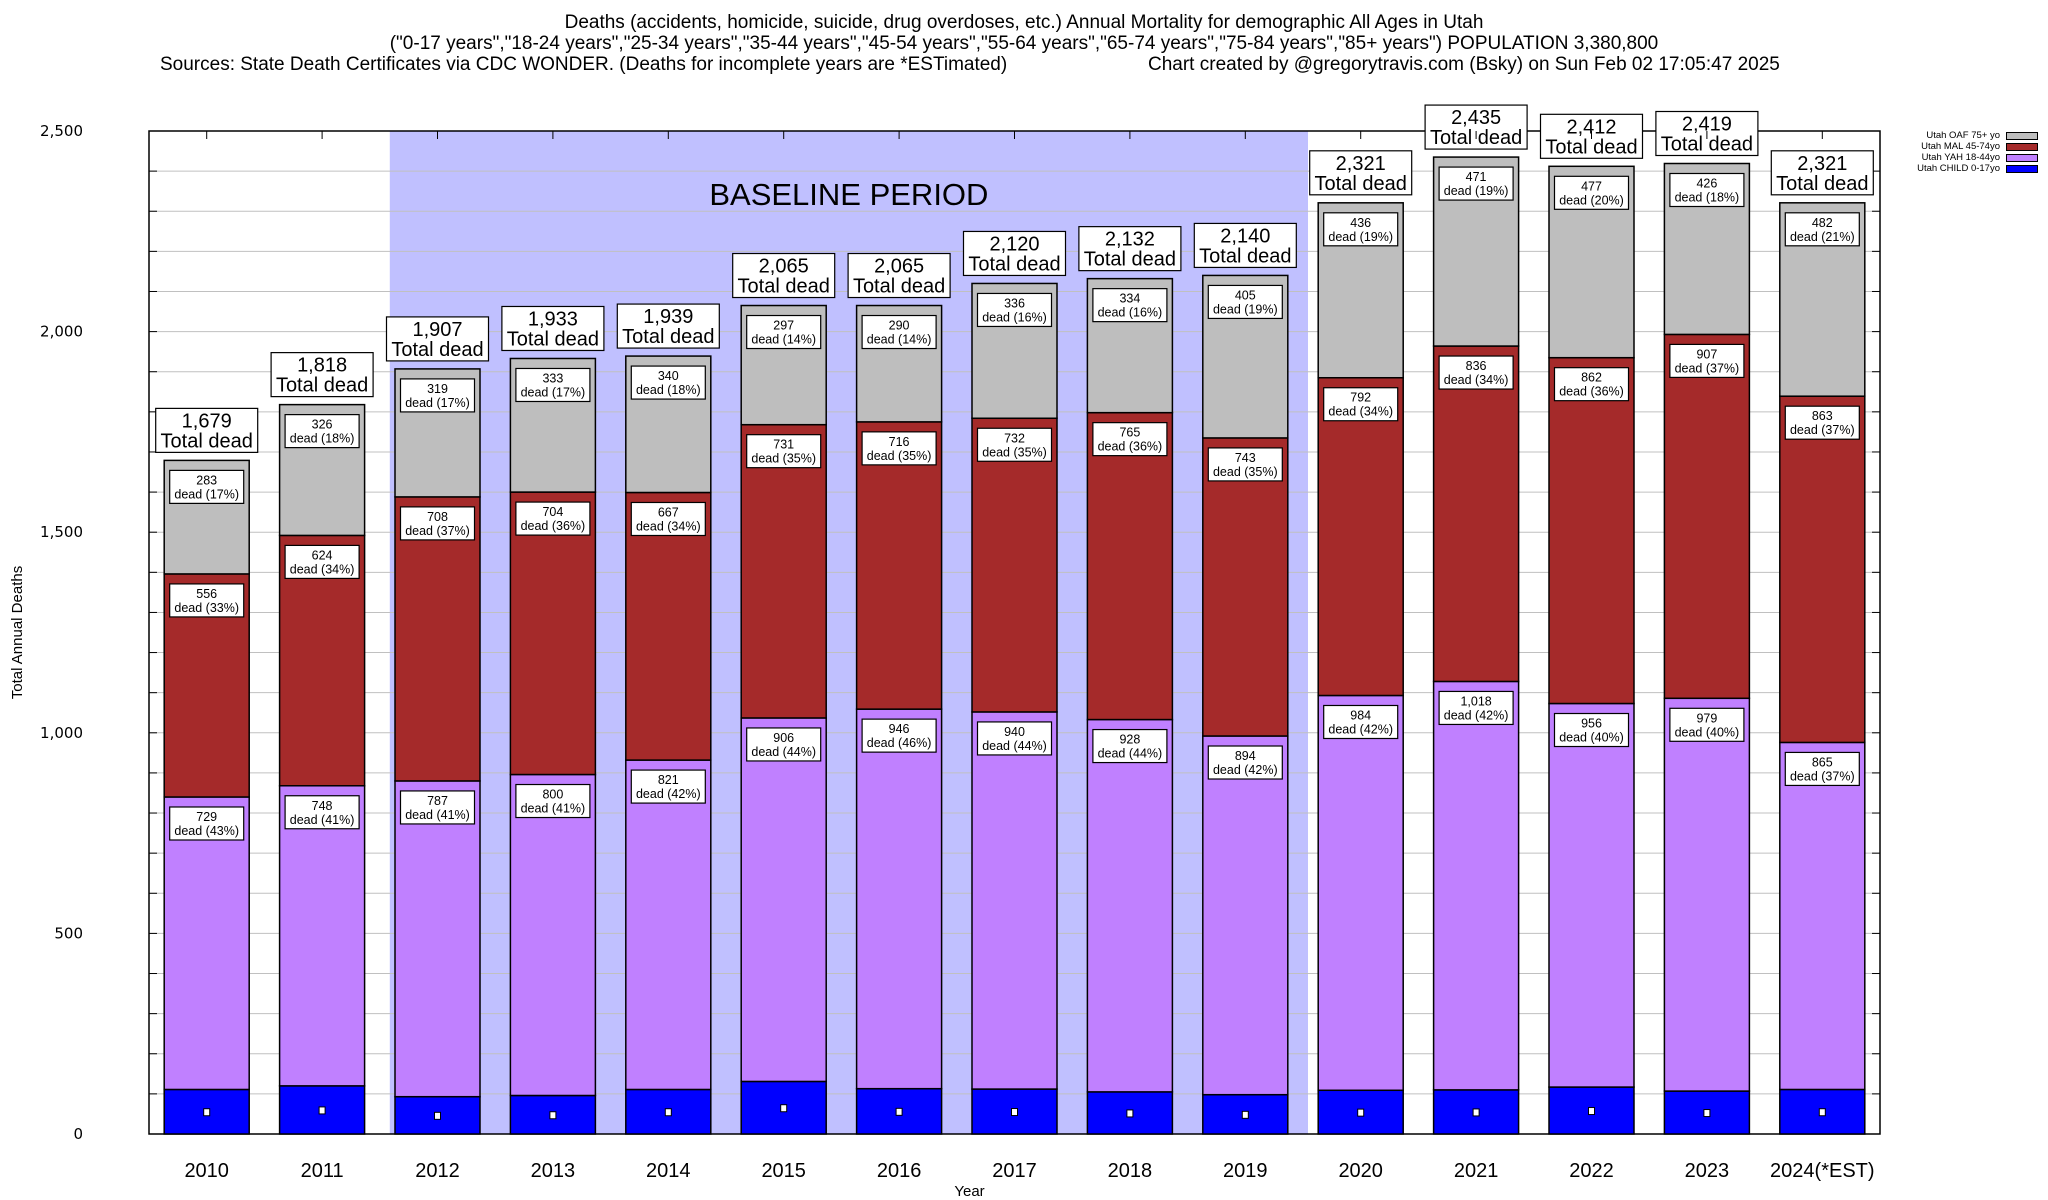 This screenshot has width=2048, height=1200. I want to click on legend-item-oaf: Utah OAF 75+ yo, so click(1977, 135).